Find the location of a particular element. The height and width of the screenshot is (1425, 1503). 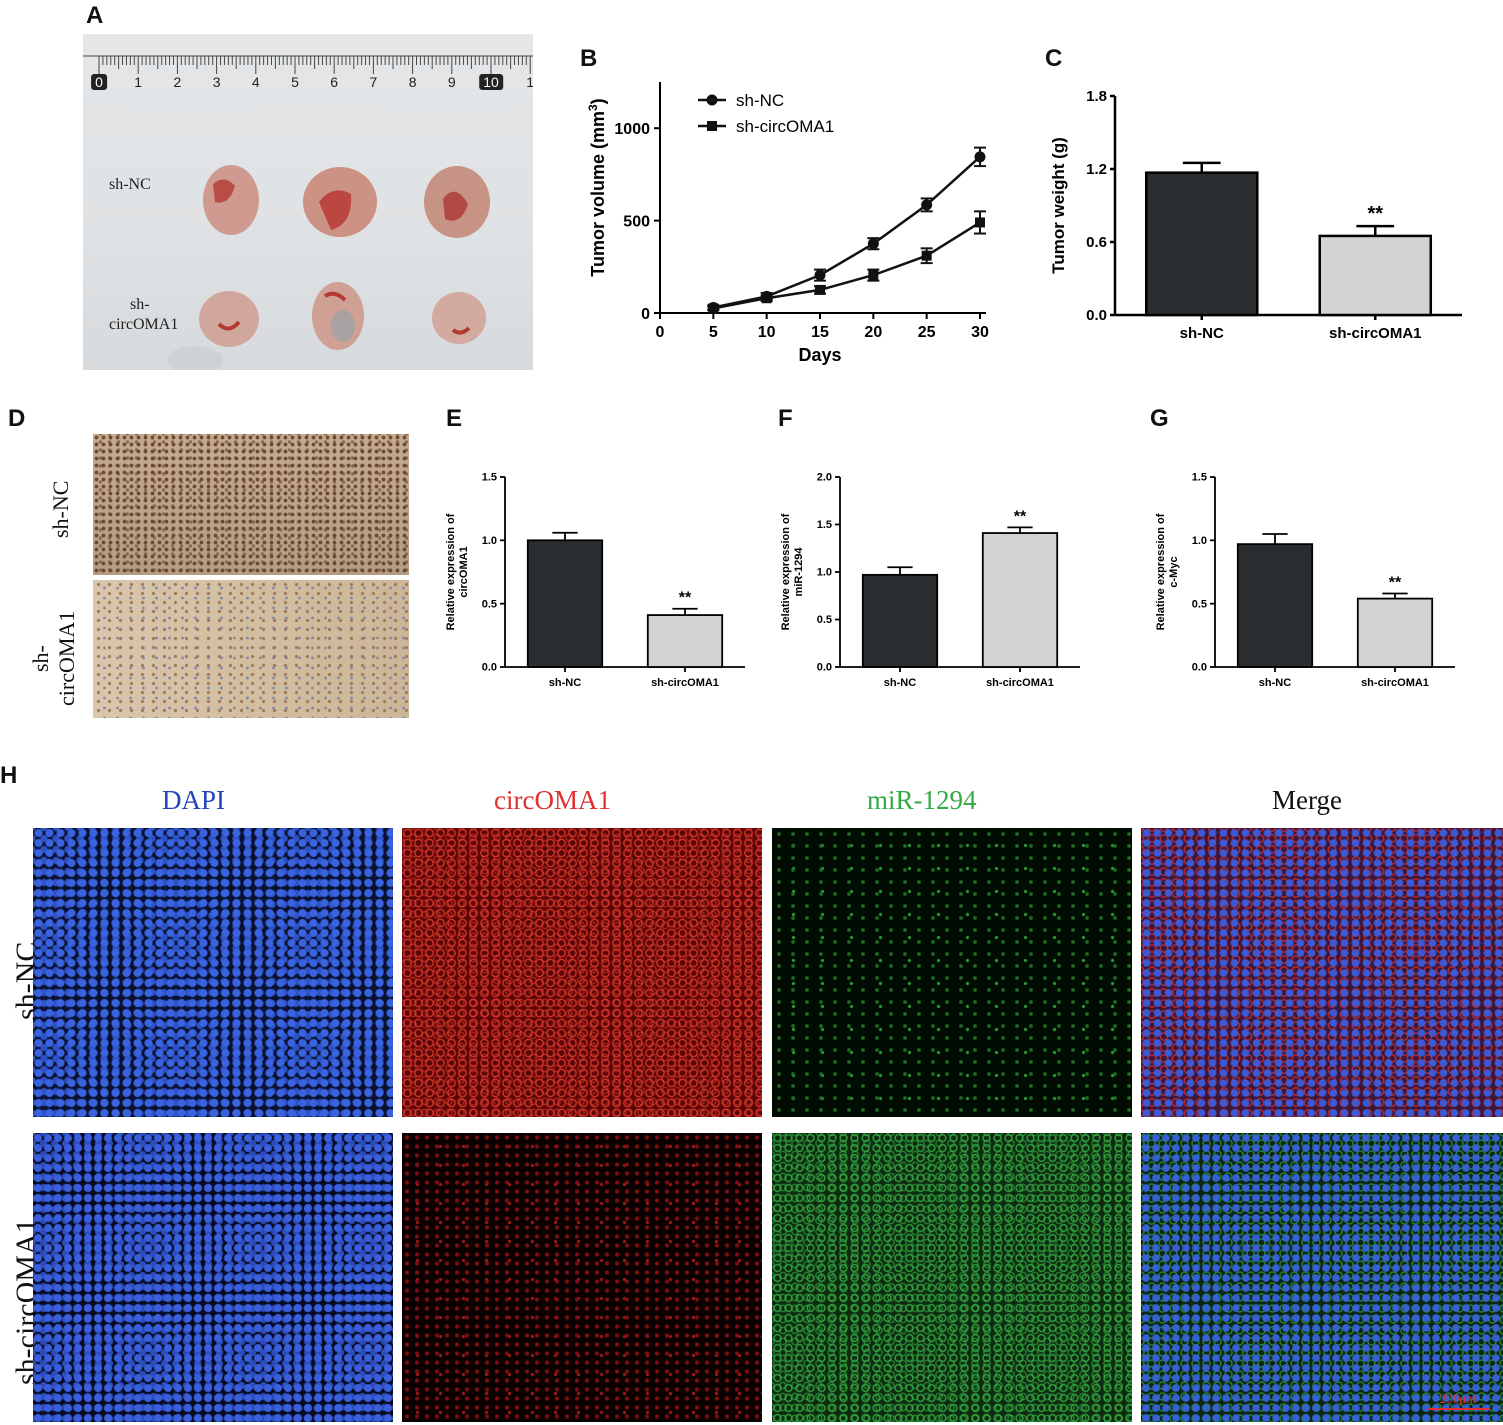

y-tick-label: 500 is located at coordinates (636, 222).